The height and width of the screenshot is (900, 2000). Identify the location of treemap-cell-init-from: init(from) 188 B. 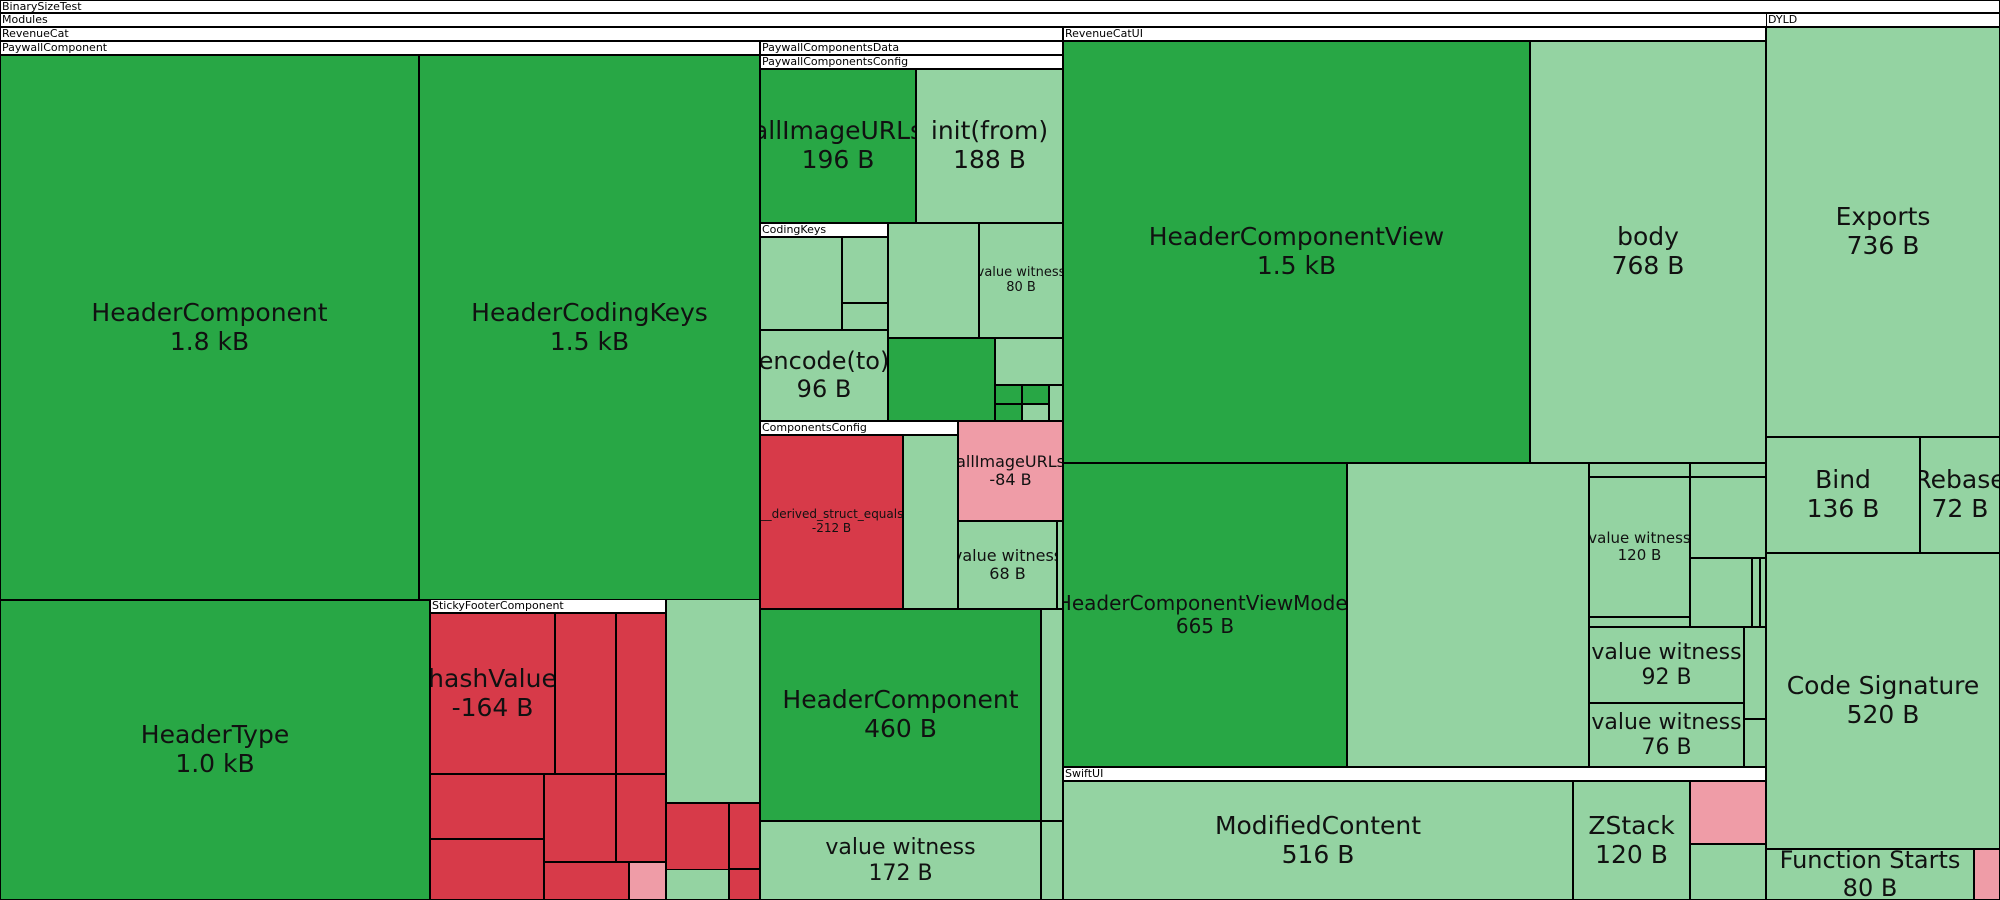
(989, 146).